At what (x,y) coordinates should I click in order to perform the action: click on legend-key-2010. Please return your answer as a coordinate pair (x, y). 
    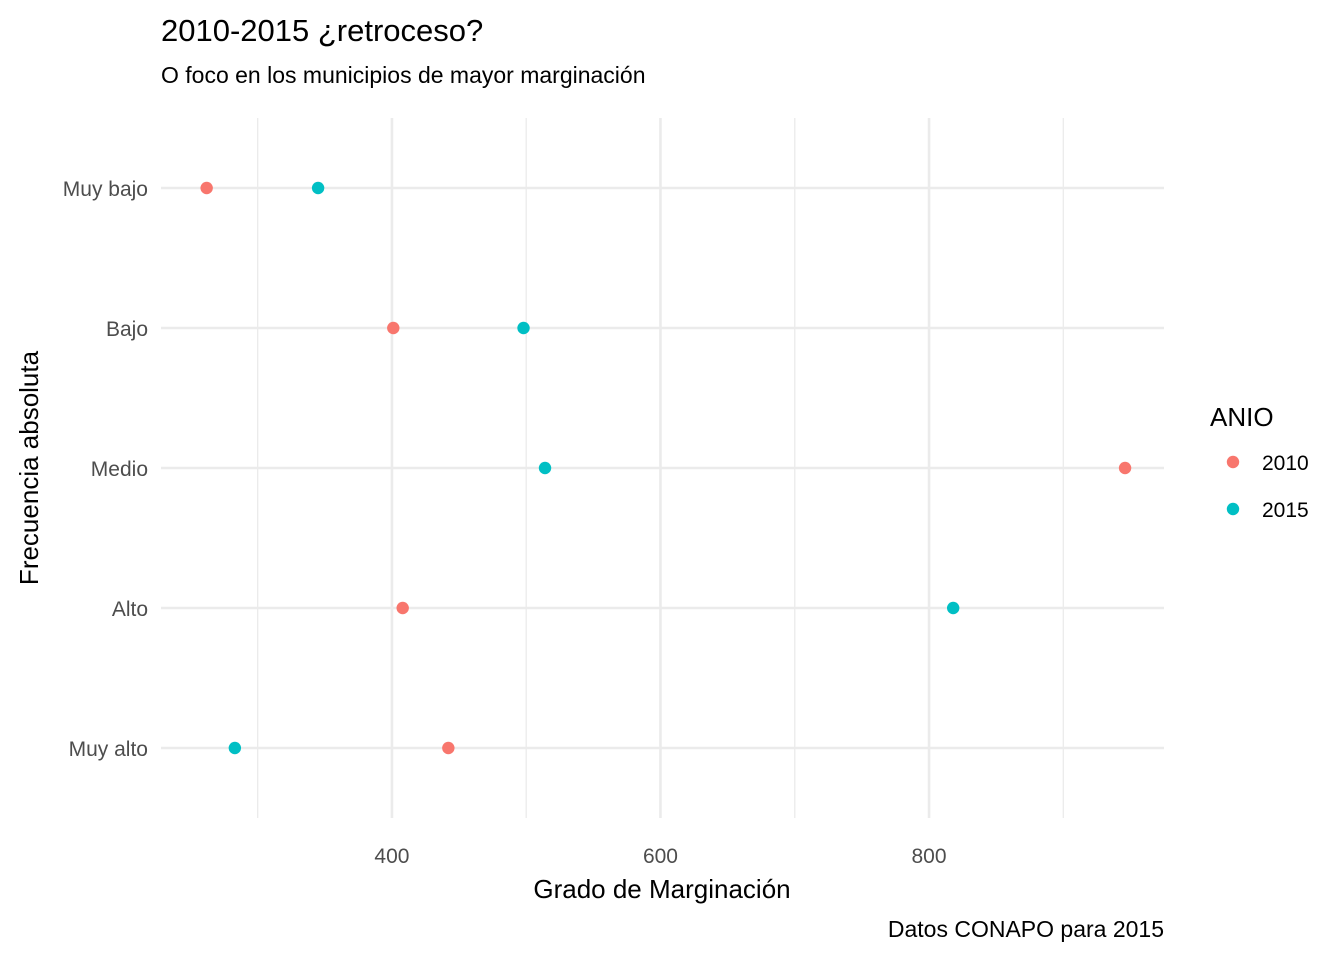
    Looking at the image, I should click on (1233, 462).